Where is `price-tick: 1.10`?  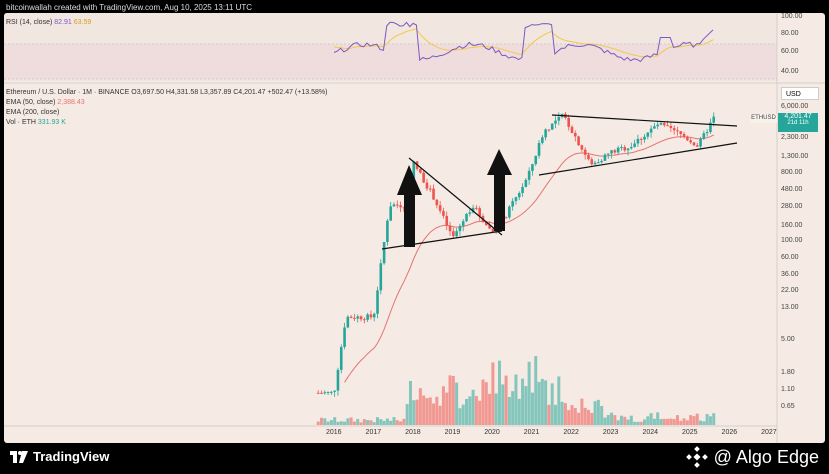 price-tick: 1.10 is located at coordinates (788, 389).